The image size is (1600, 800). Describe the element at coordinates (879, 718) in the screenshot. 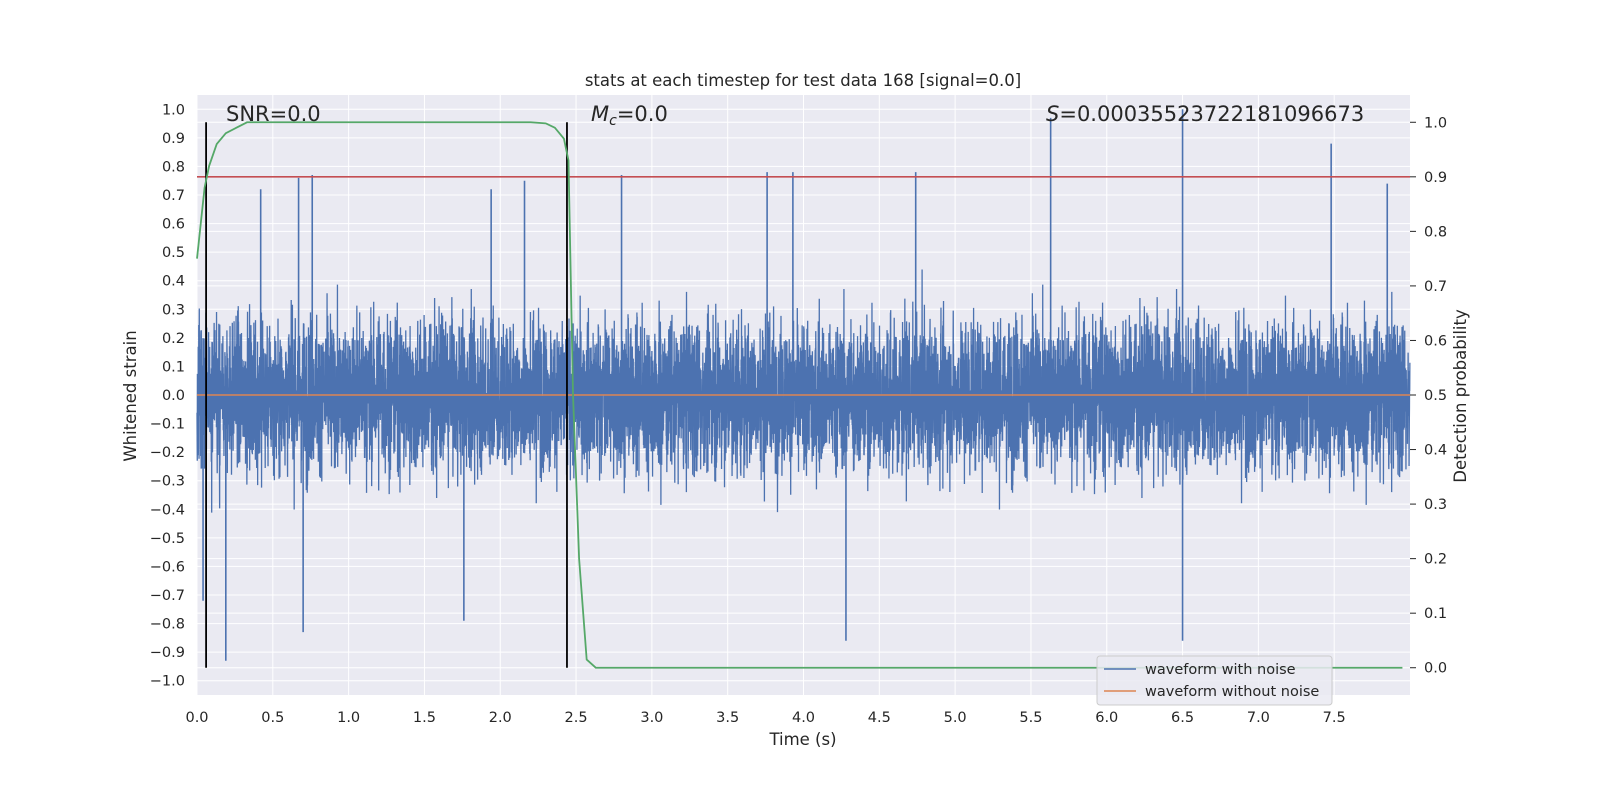

I see `x-tick-label: 4.5` at that location.